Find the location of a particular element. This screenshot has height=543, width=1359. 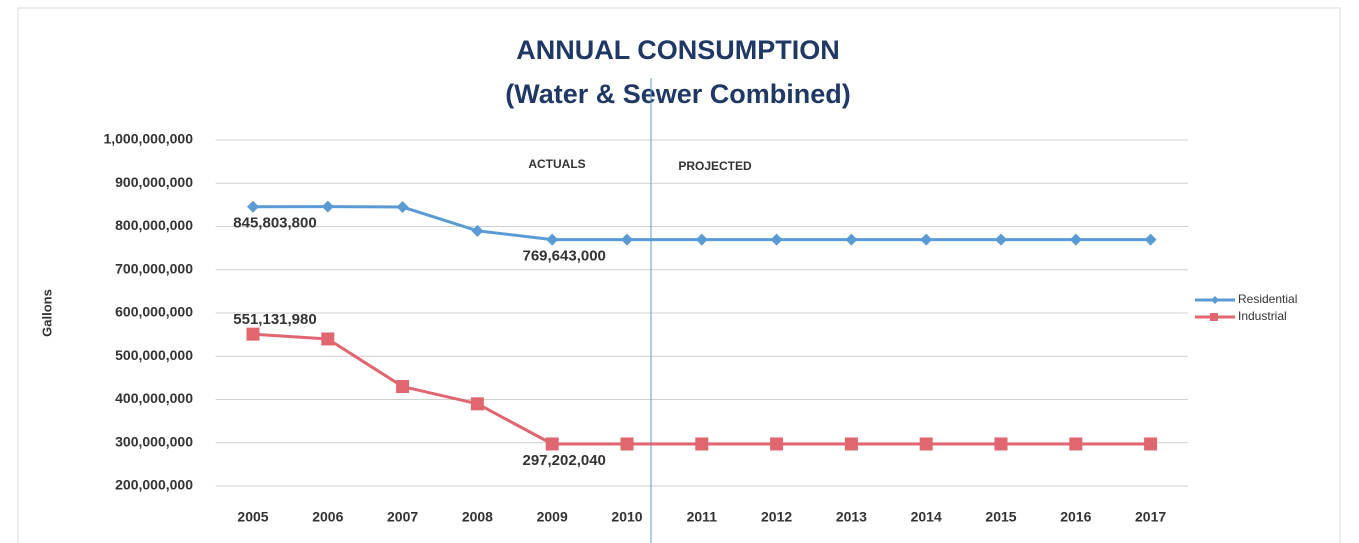

y-tick-label: 500,000,000 is located at coordinates (154, 355).